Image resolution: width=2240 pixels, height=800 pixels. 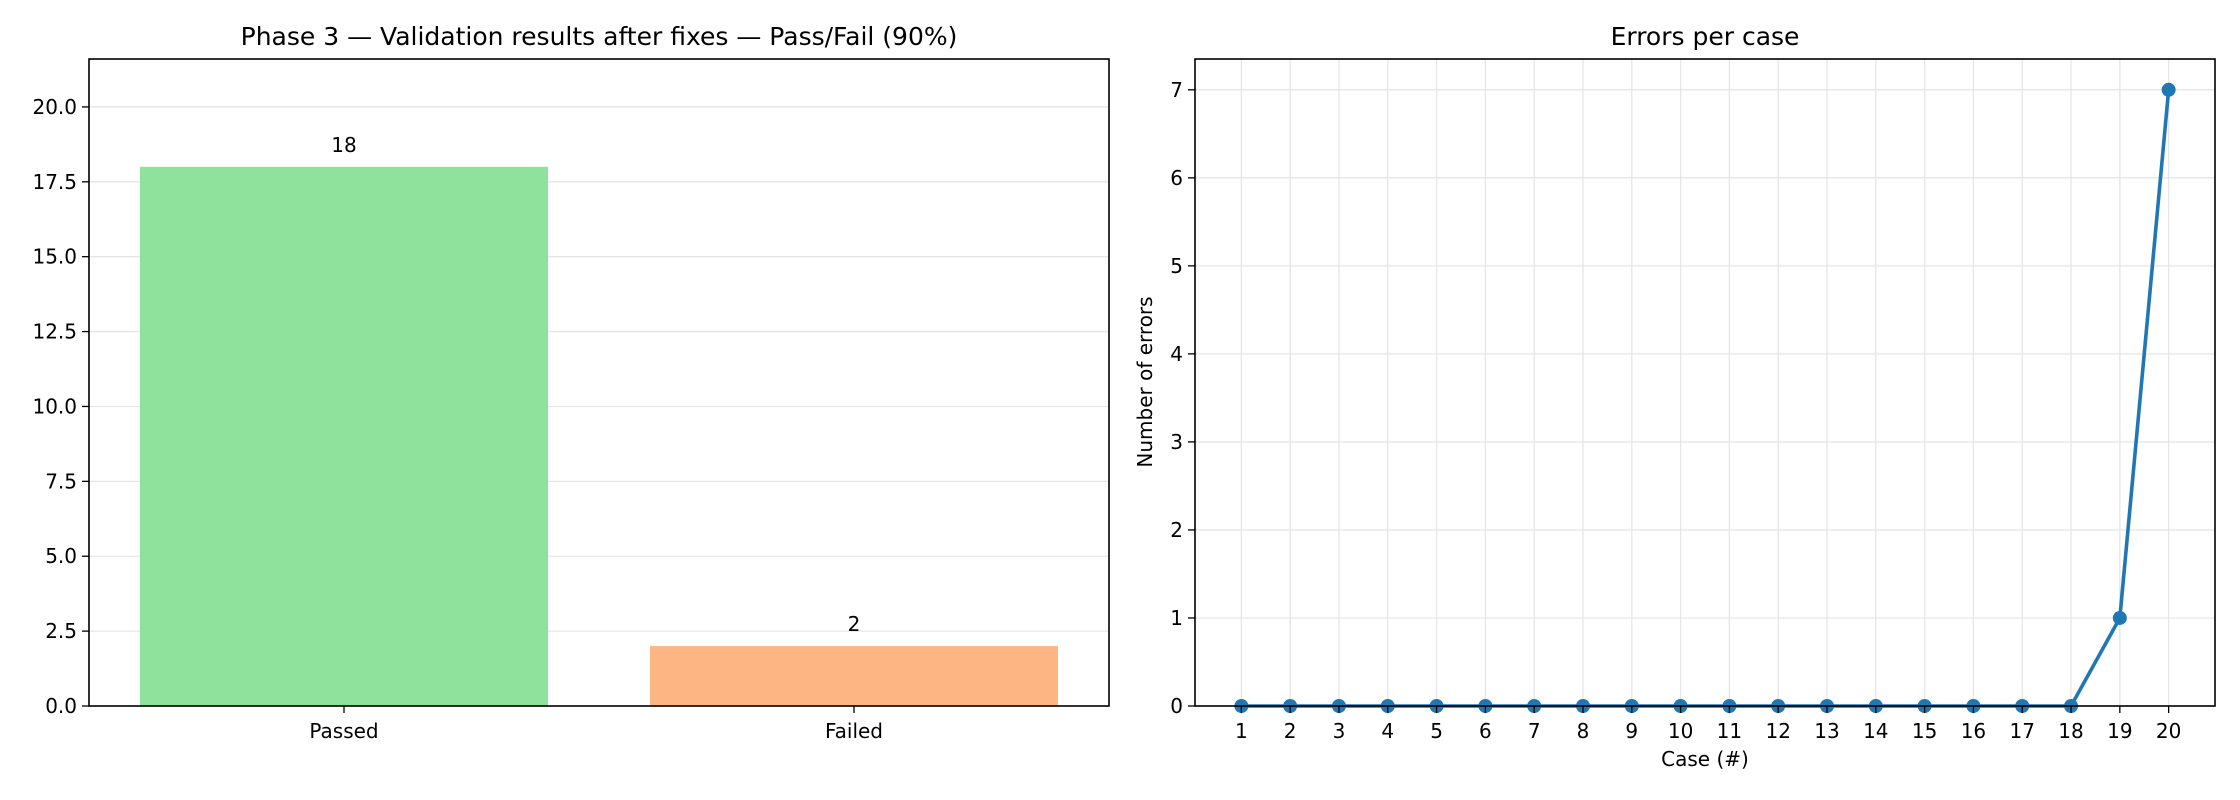 What do you see at coordinates (854, 624) in the screenshot?
I see `bar-data-label: 2` at bounding box center [854, 624].